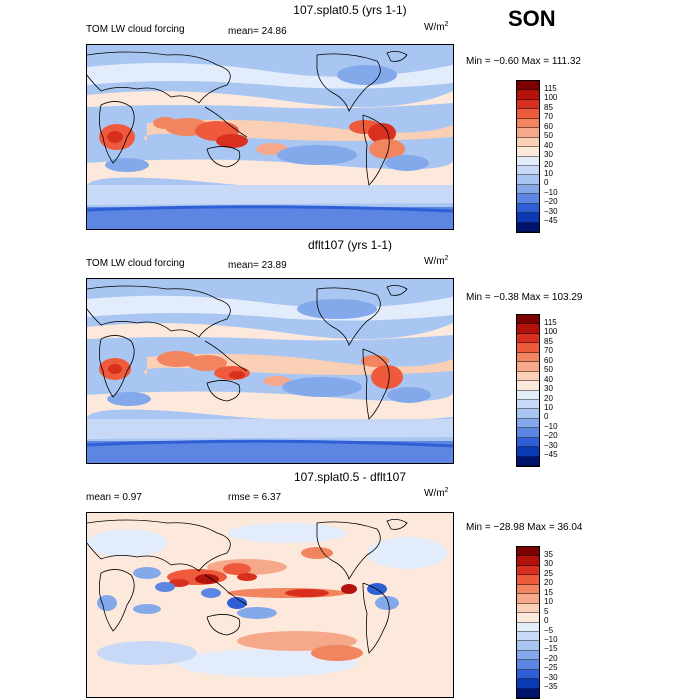  I want to click on panel-2-title: dflt107 (yrs 1-1), so click(350, 245).